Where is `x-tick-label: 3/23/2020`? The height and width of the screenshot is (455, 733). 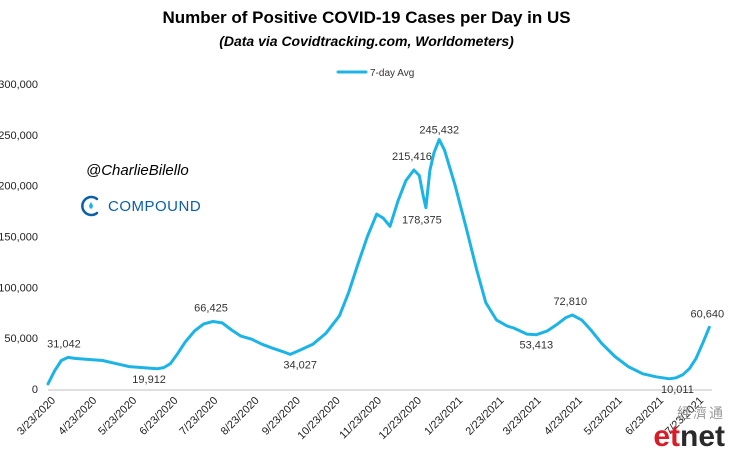
x-tick-label: 3/23/2020 is located at coordinates (36, 416).